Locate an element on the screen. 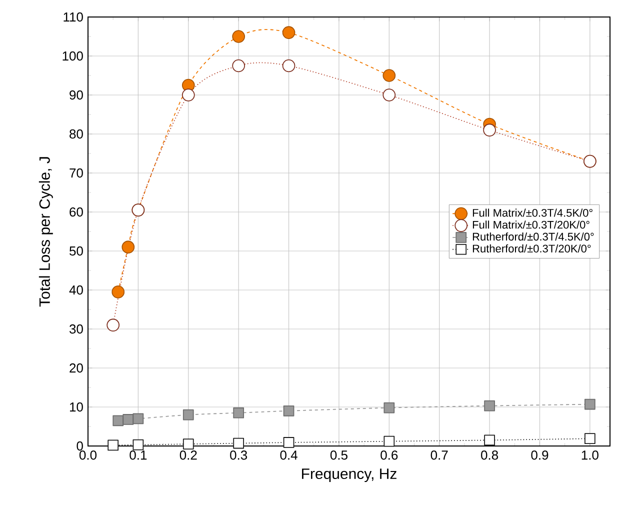  y-tick-label: 90 is located at coordinates (76, 95).